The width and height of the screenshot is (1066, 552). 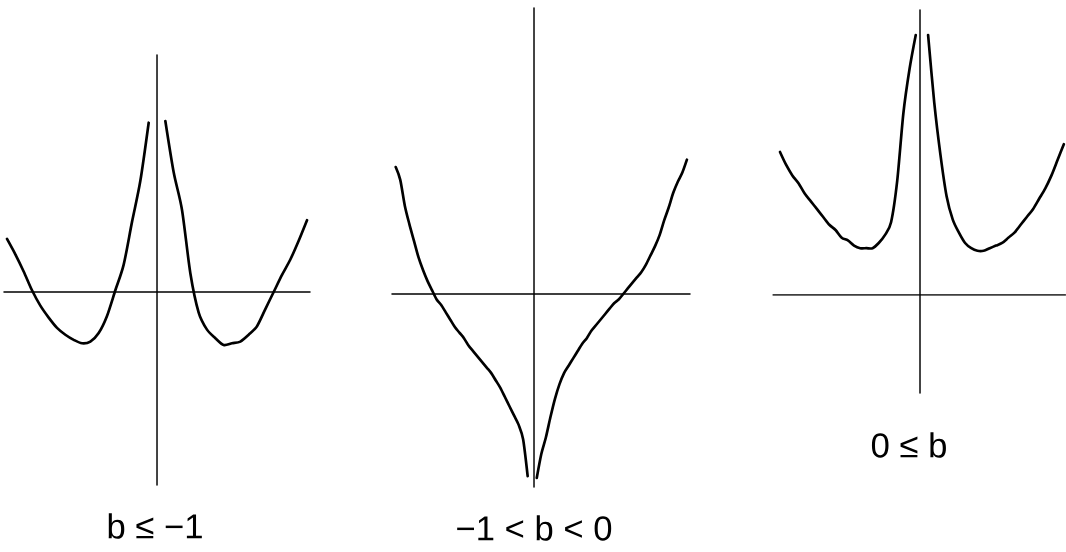 What do you see at coordinates (534, 528) in the screenshot?
I see `x-axis-title: −1 < b < 0` at bounding box center [534, 528].